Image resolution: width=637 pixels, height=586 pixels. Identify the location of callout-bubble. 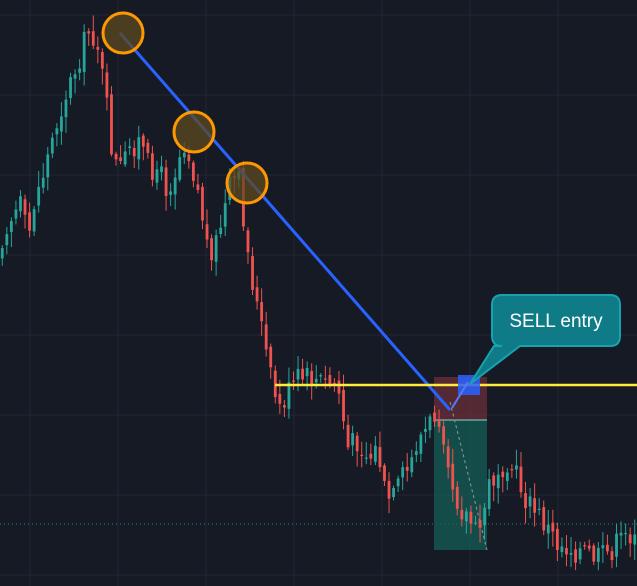
(545, 339).